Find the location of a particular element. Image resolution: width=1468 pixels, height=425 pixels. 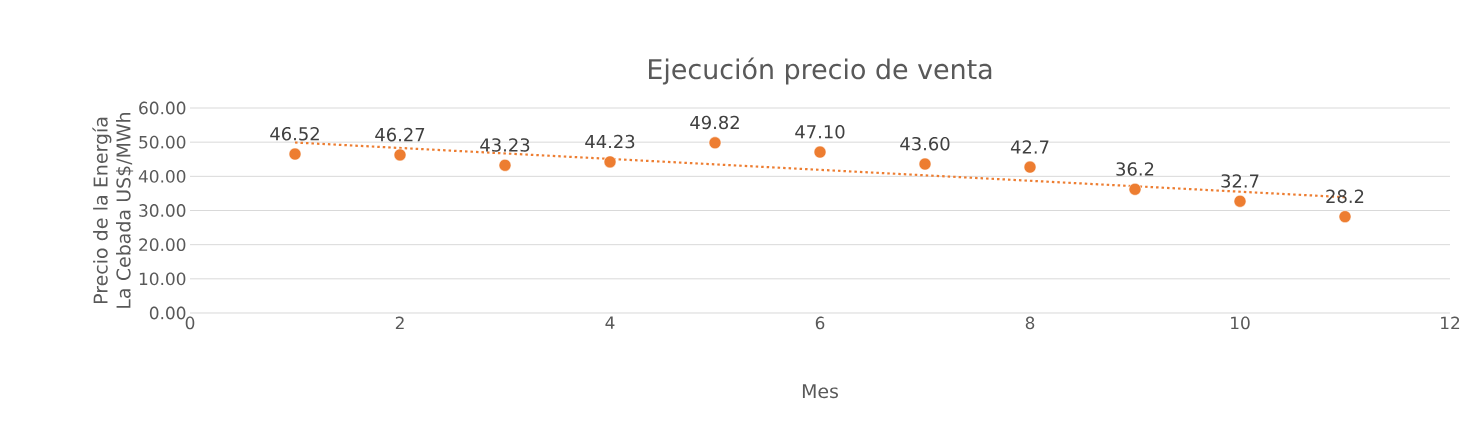

x-tick-label: 6 is located at coordinates (820, 323).